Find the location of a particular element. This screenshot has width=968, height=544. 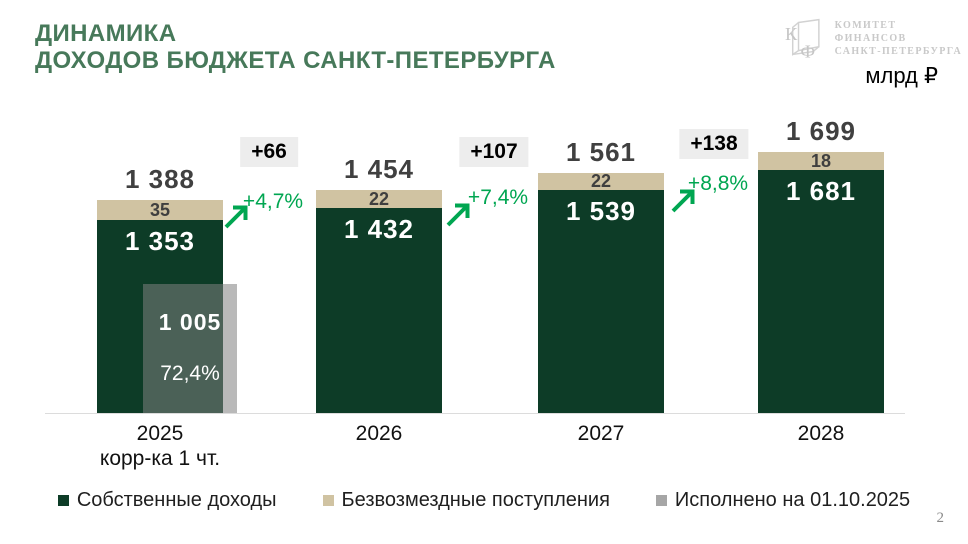

bar-total-label: 1 699 is located at coordinates (821, 131).